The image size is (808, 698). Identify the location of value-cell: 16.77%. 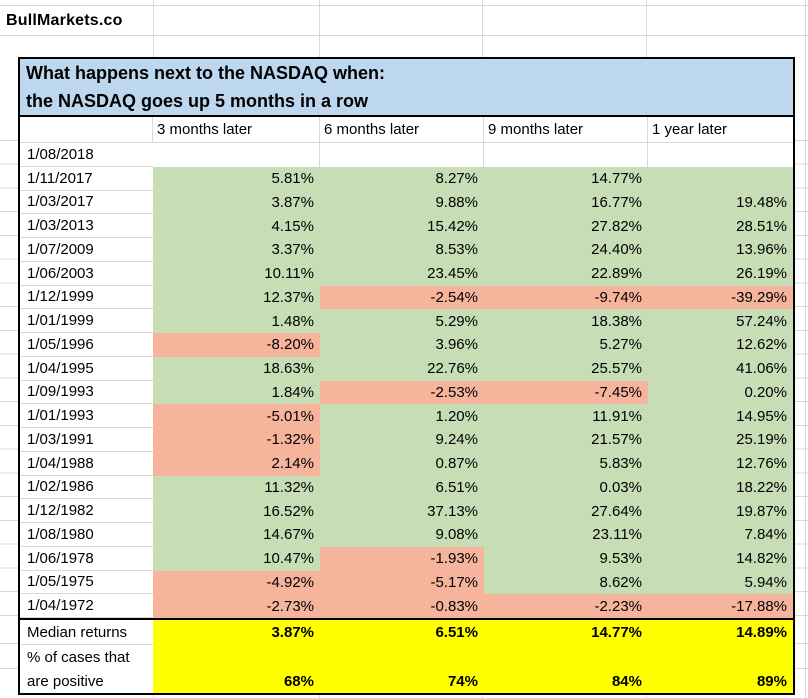
(566, 202).